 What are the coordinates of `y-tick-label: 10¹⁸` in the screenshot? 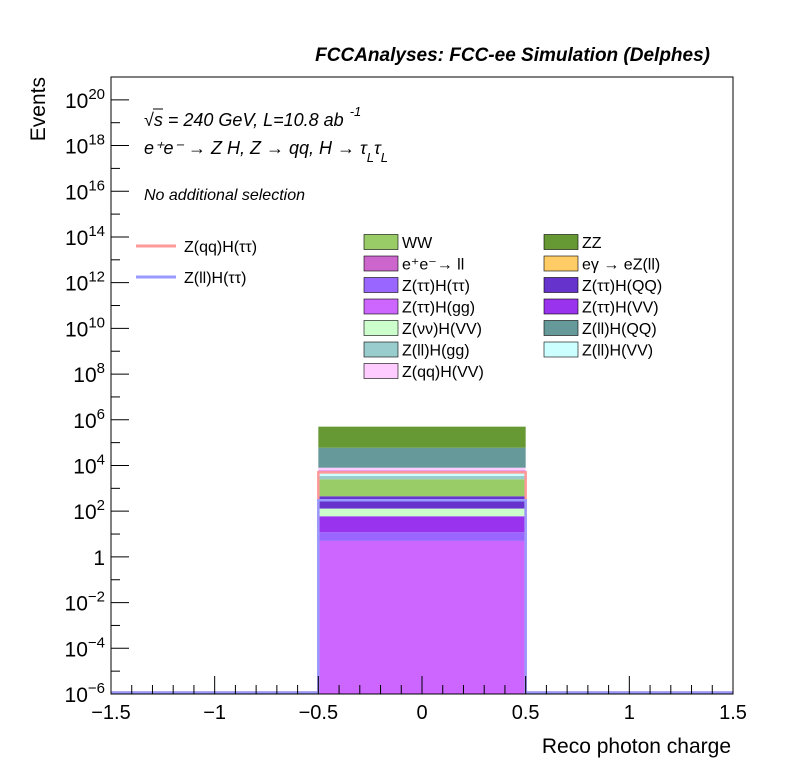 It's located at (85, 145).